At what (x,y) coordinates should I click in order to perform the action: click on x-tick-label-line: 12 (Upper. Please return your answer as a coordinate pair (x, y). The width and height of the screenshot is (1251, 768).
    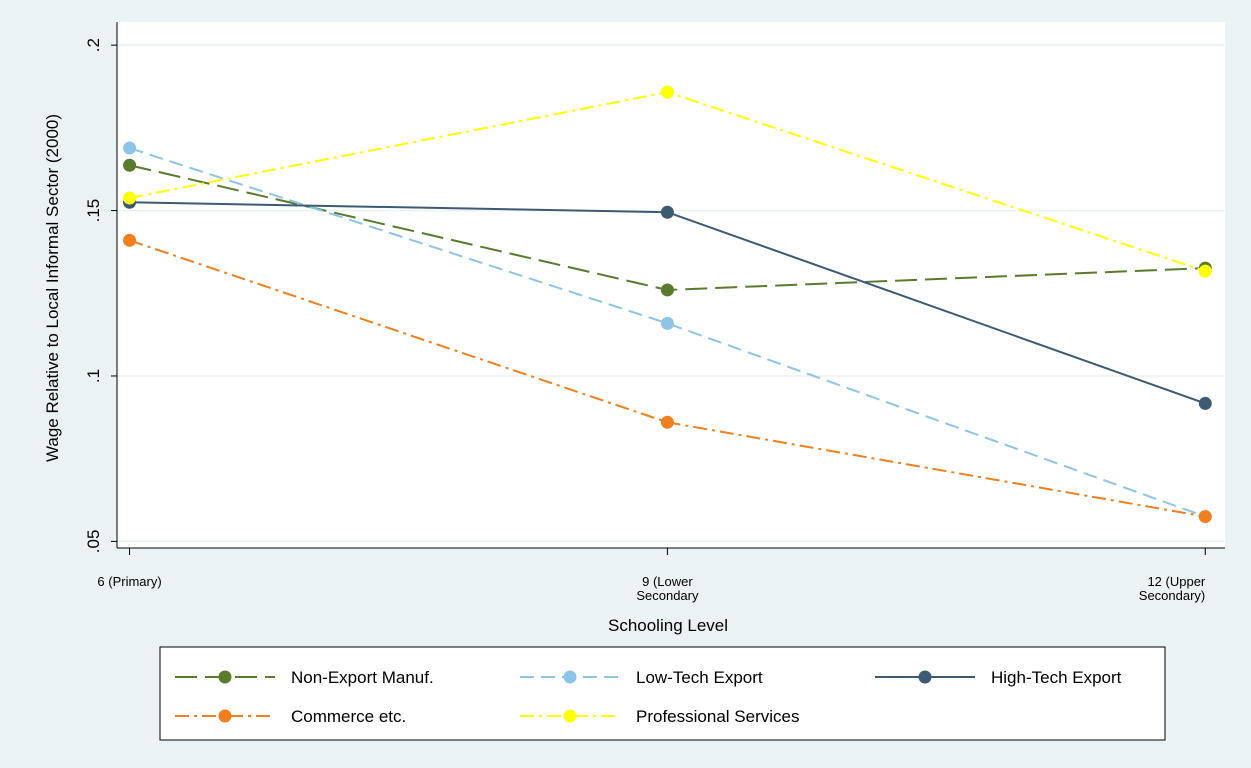
    Looking at the image, I should click on (1176, 581).